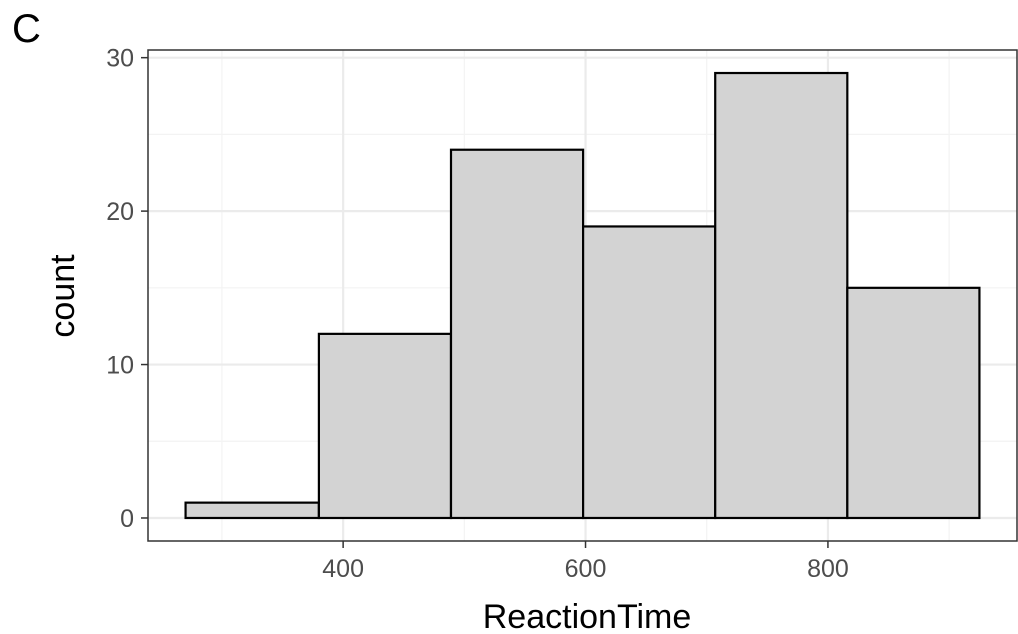 The image size is (1018, 634). What do you see at coordinates (586, 569) in the screenshot?
I see `x-tick-label: 600` at bounding box center [586, 569].